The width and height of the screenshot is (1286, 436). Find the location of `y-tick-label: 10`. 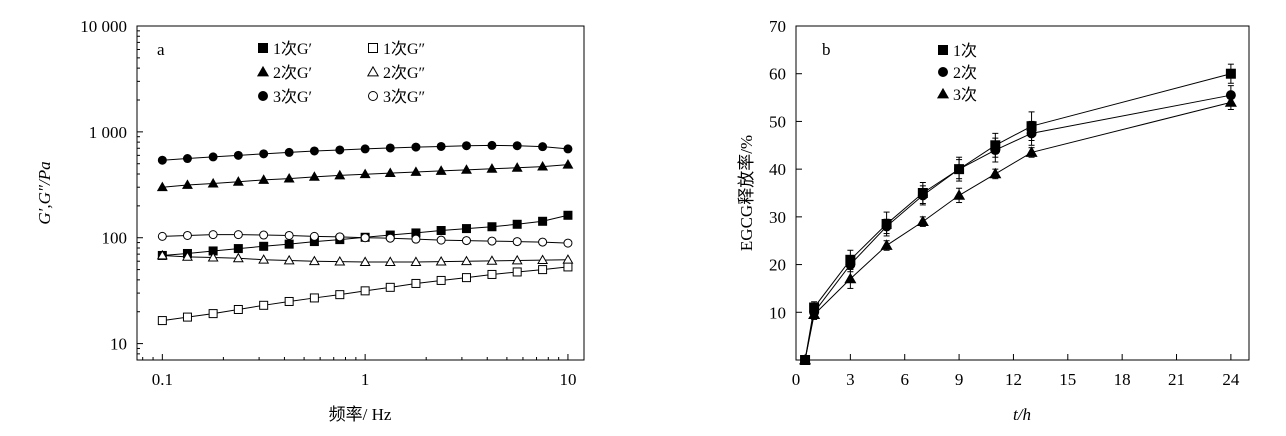

y-tick-label: 10 is located at coordinates (118, 344).